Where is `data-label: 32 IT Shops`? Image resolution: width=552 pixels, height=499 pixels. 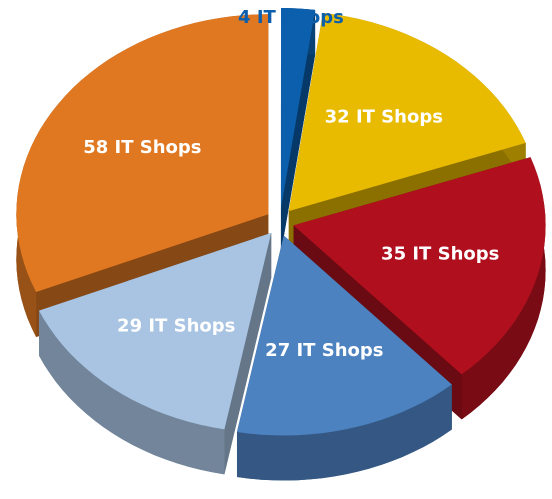
data-label: 32 IT Shops is located at coordinates (384, 117).